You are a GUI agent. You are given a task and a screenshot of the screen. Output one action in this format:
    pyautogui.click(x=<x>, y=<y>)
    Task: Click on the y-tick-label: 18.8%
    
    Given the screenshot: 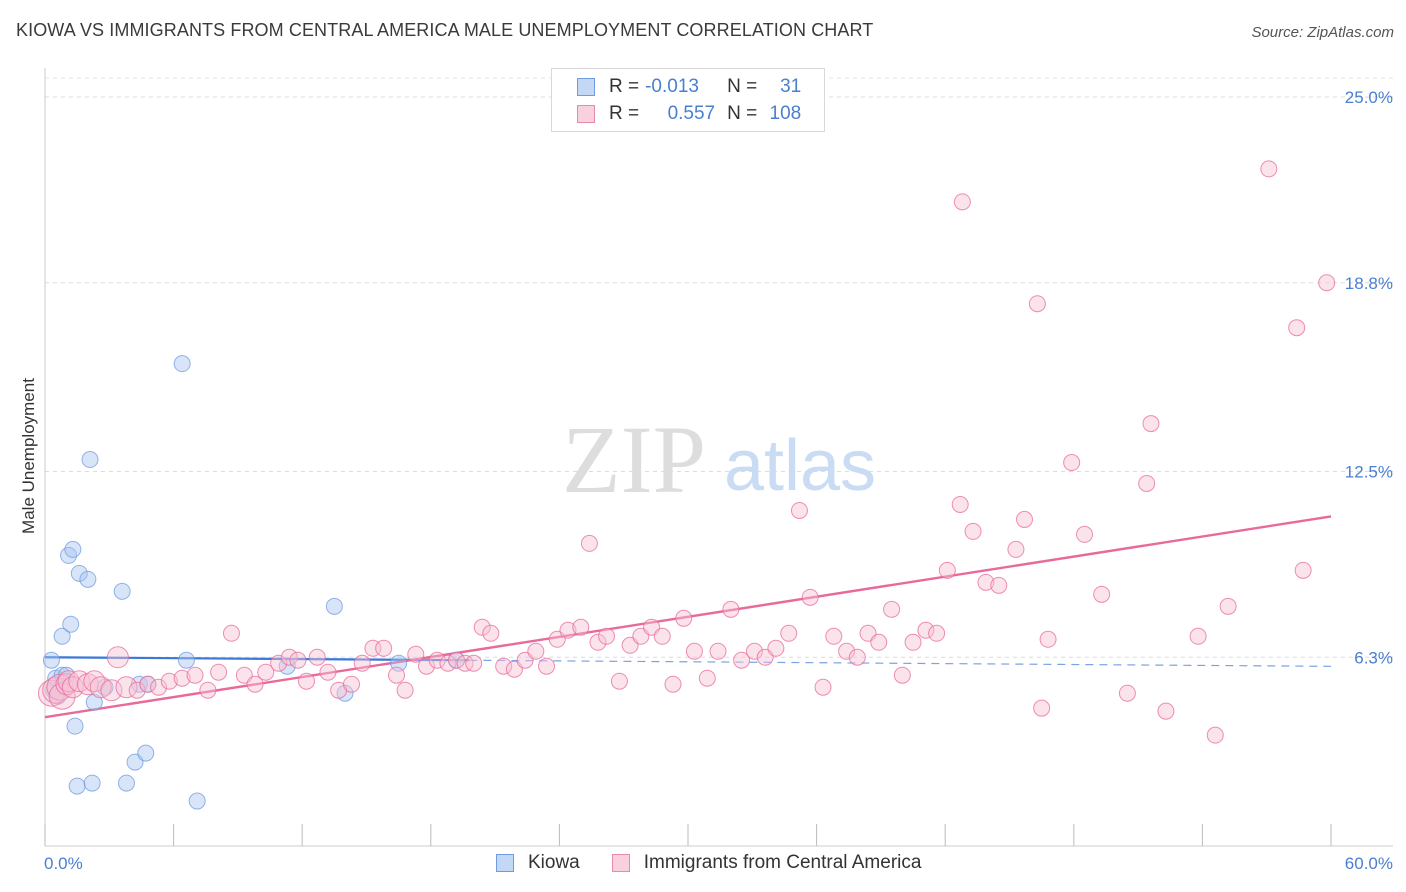 What is the action you would take?
    pyautogui.click(x=1369, y=283)
    